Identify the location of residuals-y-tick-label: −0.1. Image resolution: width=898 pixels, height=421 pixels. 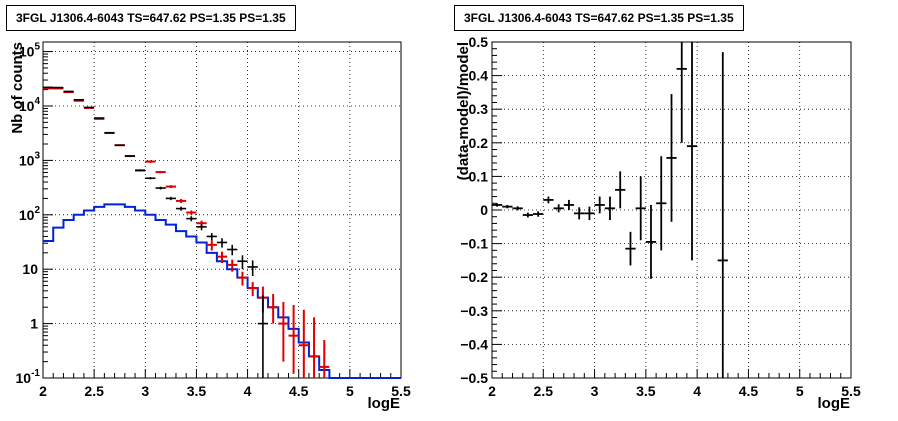
(474, 244).